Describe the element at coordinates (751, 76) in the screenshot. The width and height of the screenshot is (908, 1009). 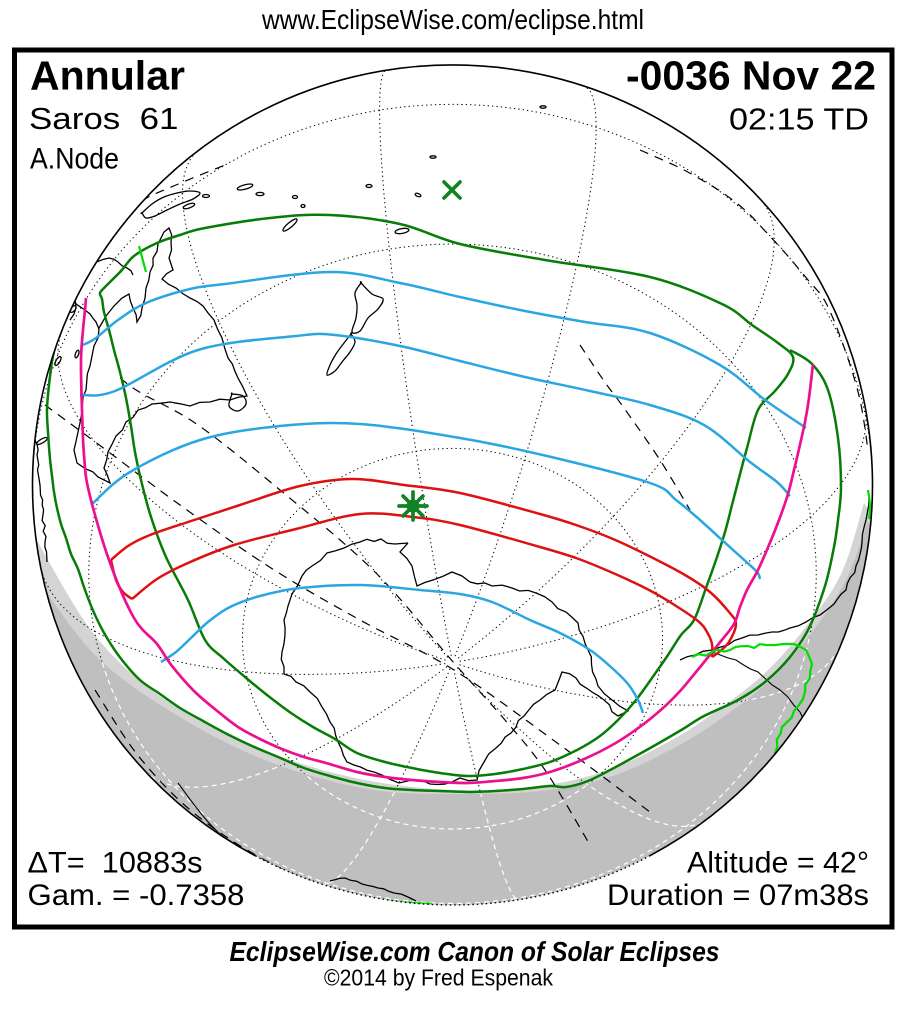
I see `svg-text: -0036 Nov 22` at that location.